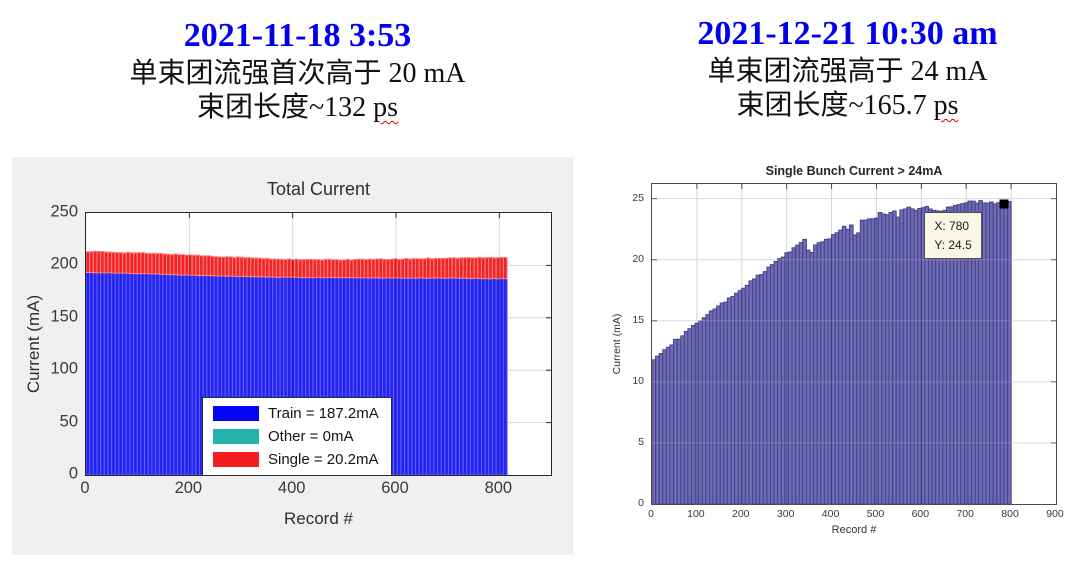 The width and height of the screenshot is (1079, 561). I want to click on right-header-bunch-length: 束团长度~165.7, so click(835, 105).